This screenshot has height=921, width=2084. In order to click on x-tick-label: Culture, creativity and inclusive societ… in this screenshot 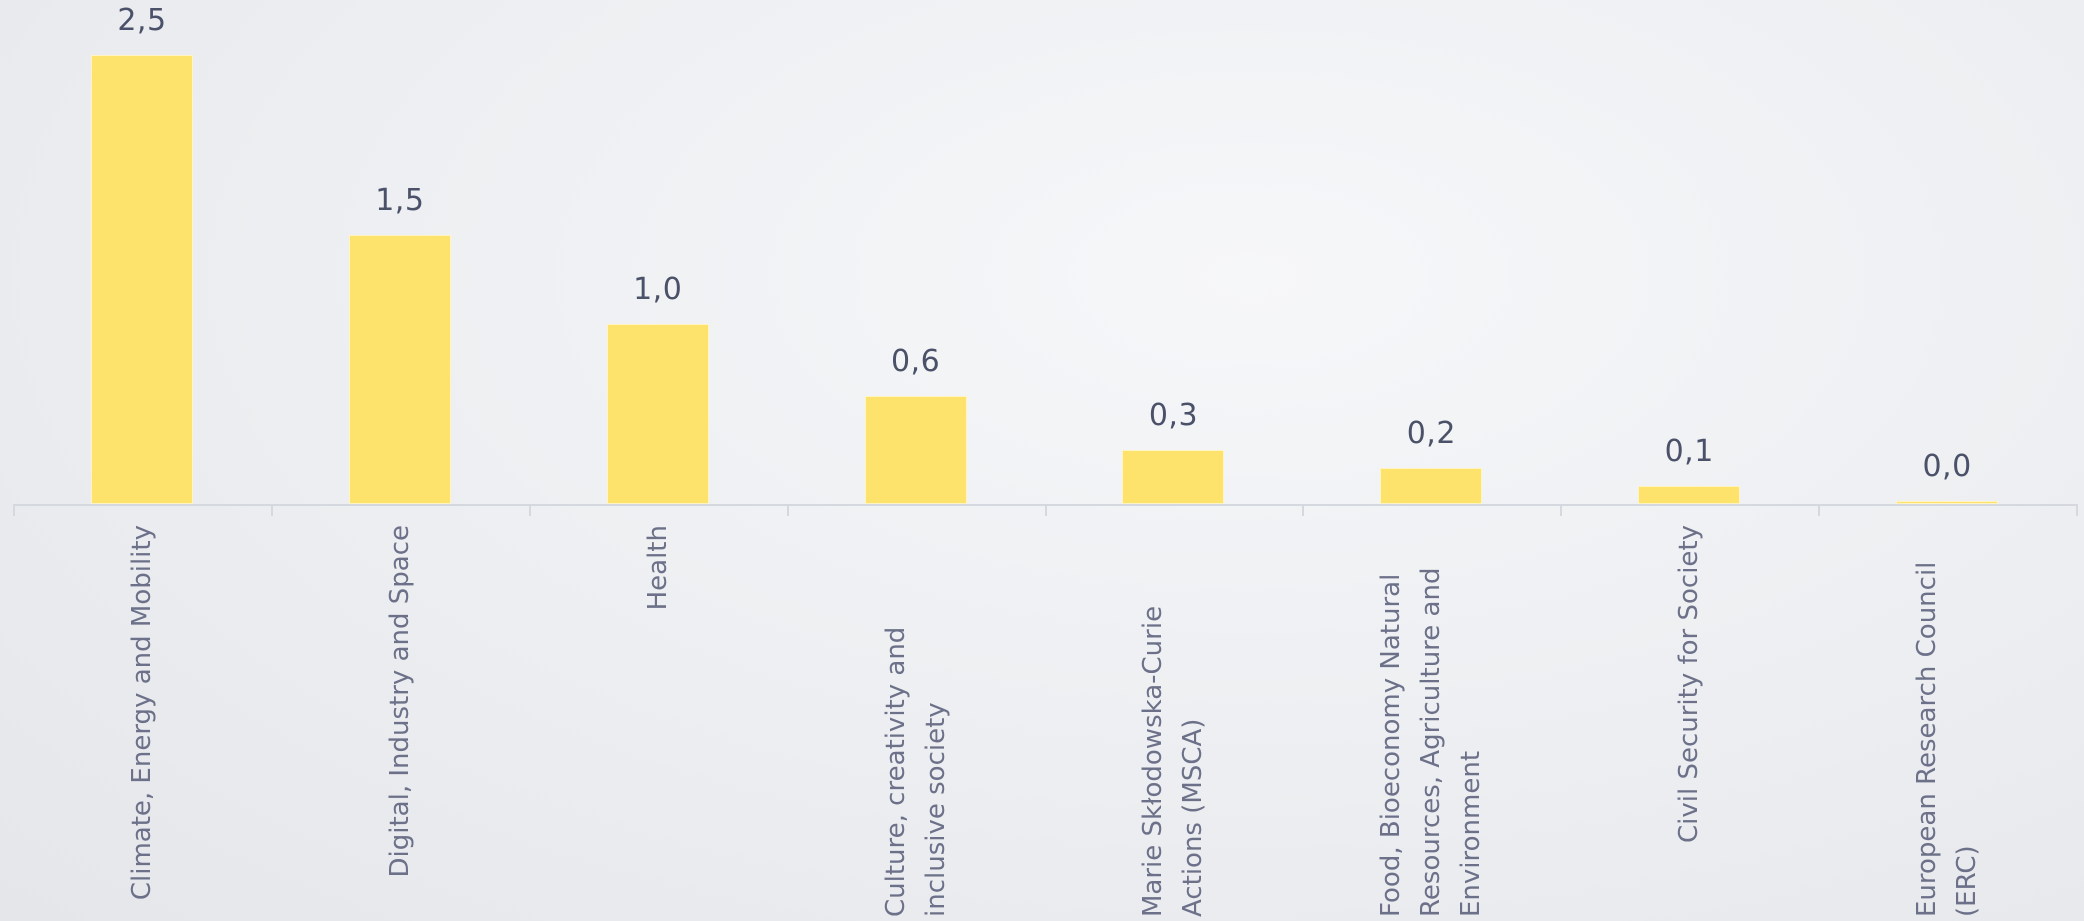, I will do `click(915, 771)`.